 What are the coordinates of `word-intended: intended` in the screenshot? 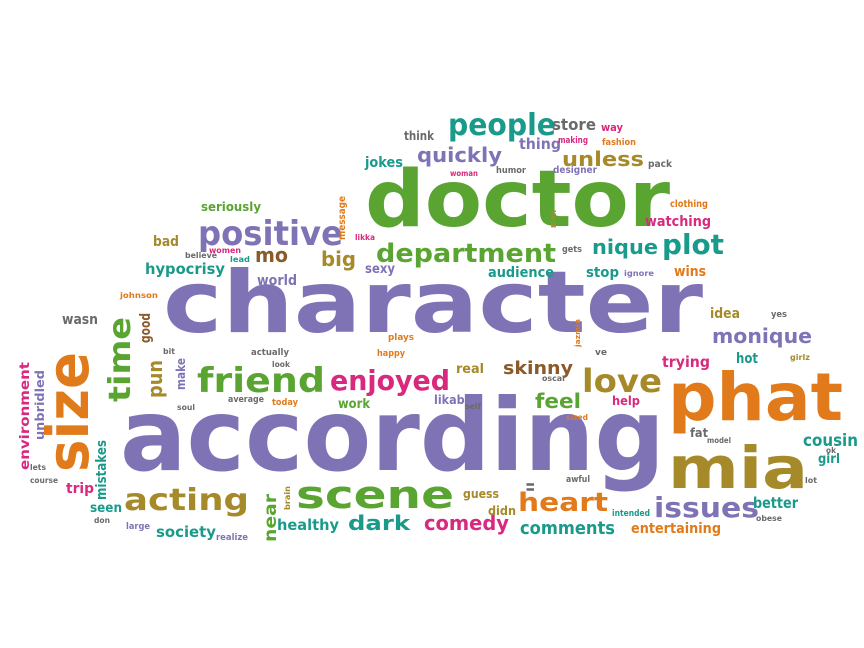 It's located at (631, 514).